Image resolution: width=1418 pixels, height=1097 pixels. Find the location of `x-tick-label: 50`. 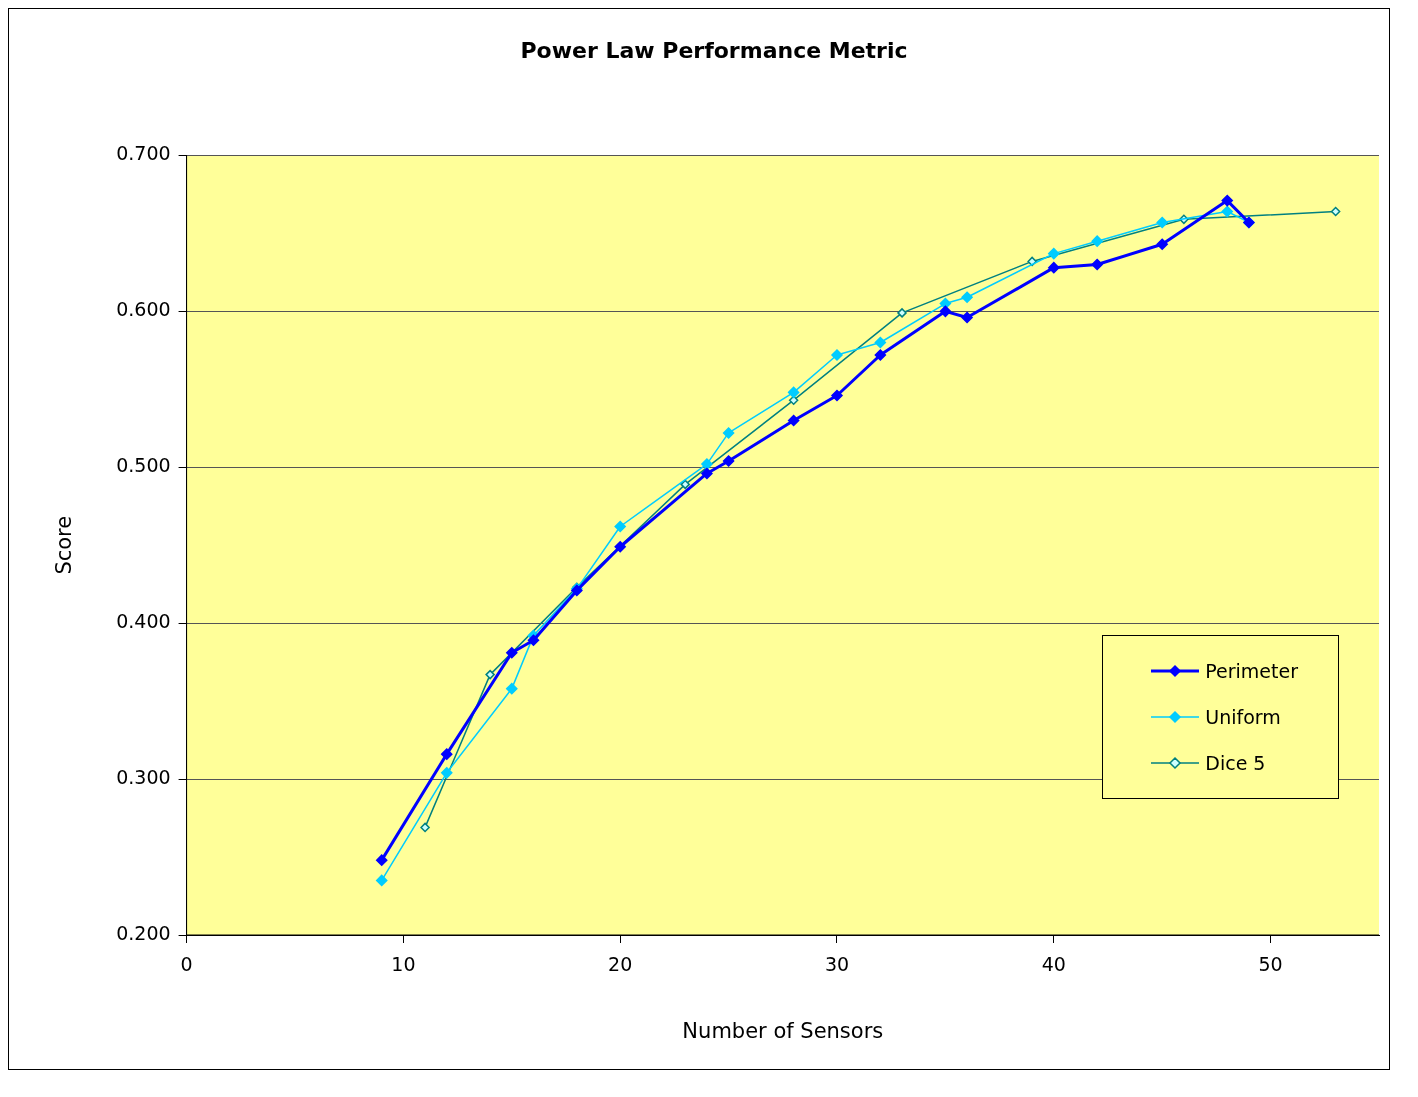

x-tick-label: 50 is located at coordinates (1270, 964).